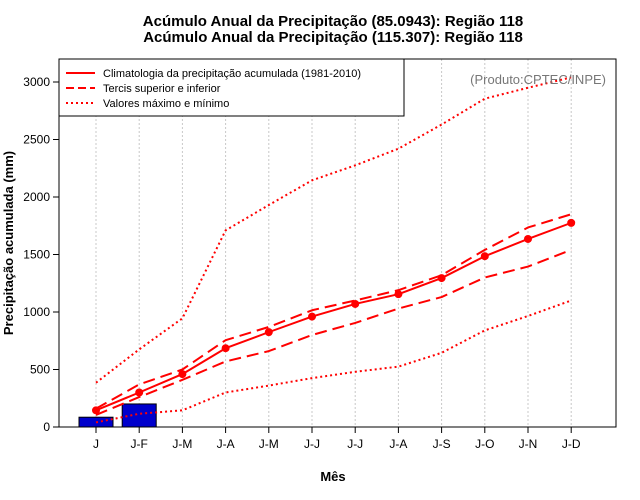  Describe the element at coordinates (538, 79) in the screenshot. I see `watermark-text: (Produto:CPTEC/INPE)` at that location.